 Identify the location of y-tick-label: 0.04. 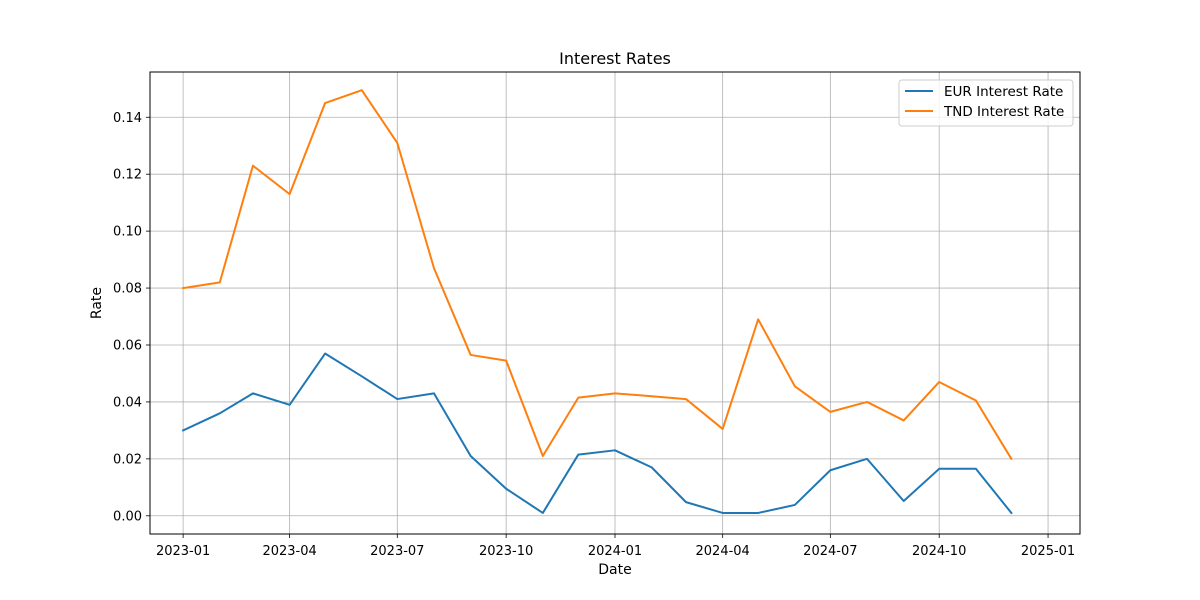
(127, 402).